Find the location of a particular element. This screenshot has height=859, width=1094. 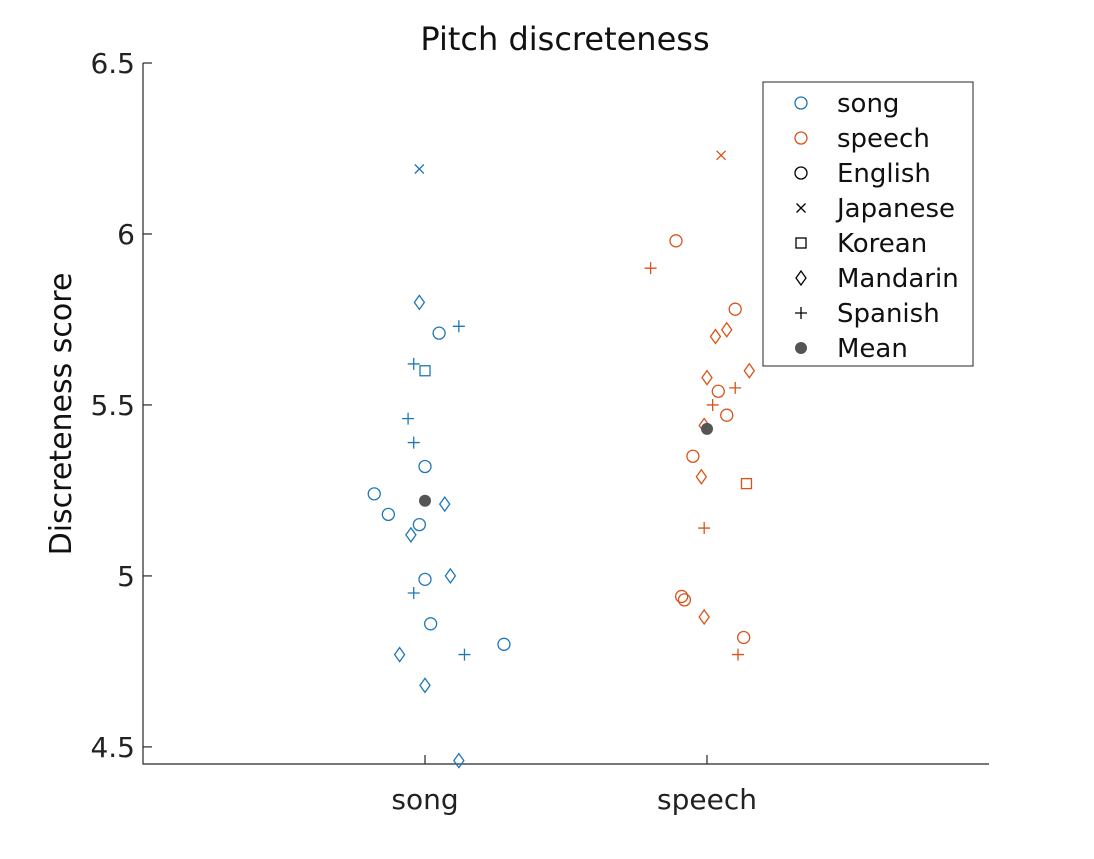

song-point-korean is located at coordinates (425, 371).